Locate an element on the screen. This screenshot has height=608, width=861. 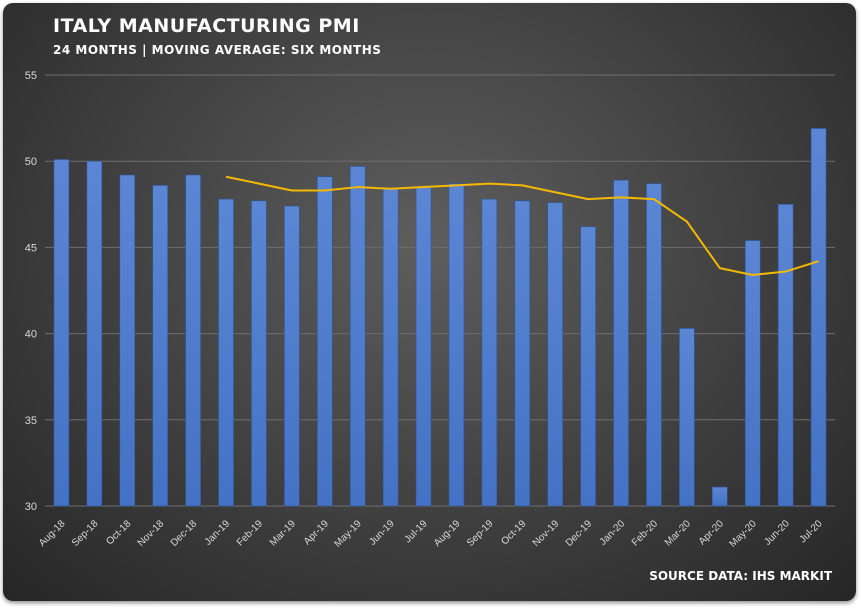
y-tick-label: 30 is located at coordinates (31, 507).